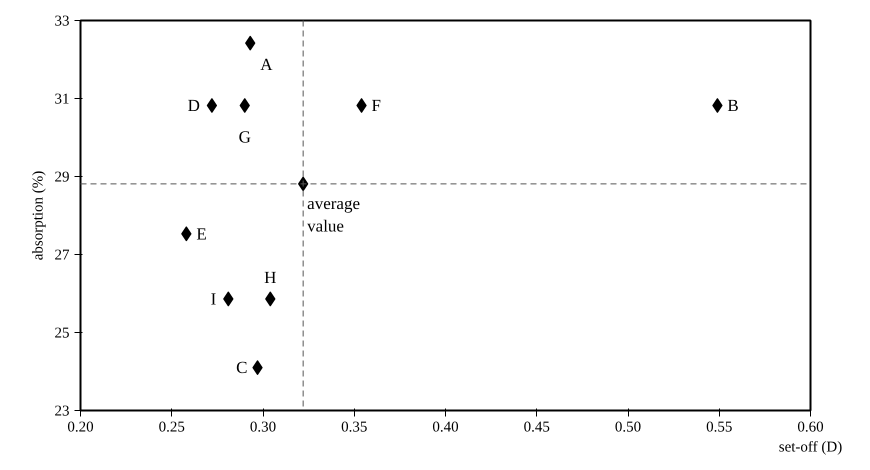  Describe the element at coordinates (719, 428) in the screenshot. I see `x-tick-label: 0.55` at that location.